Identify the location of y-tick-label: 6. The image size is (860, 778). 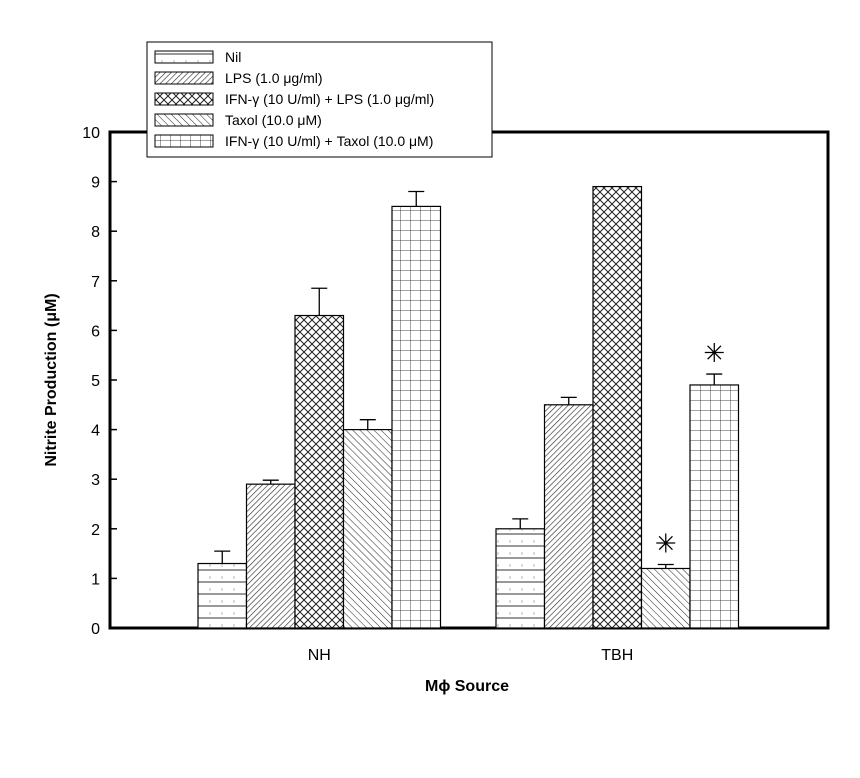
(95, 331).